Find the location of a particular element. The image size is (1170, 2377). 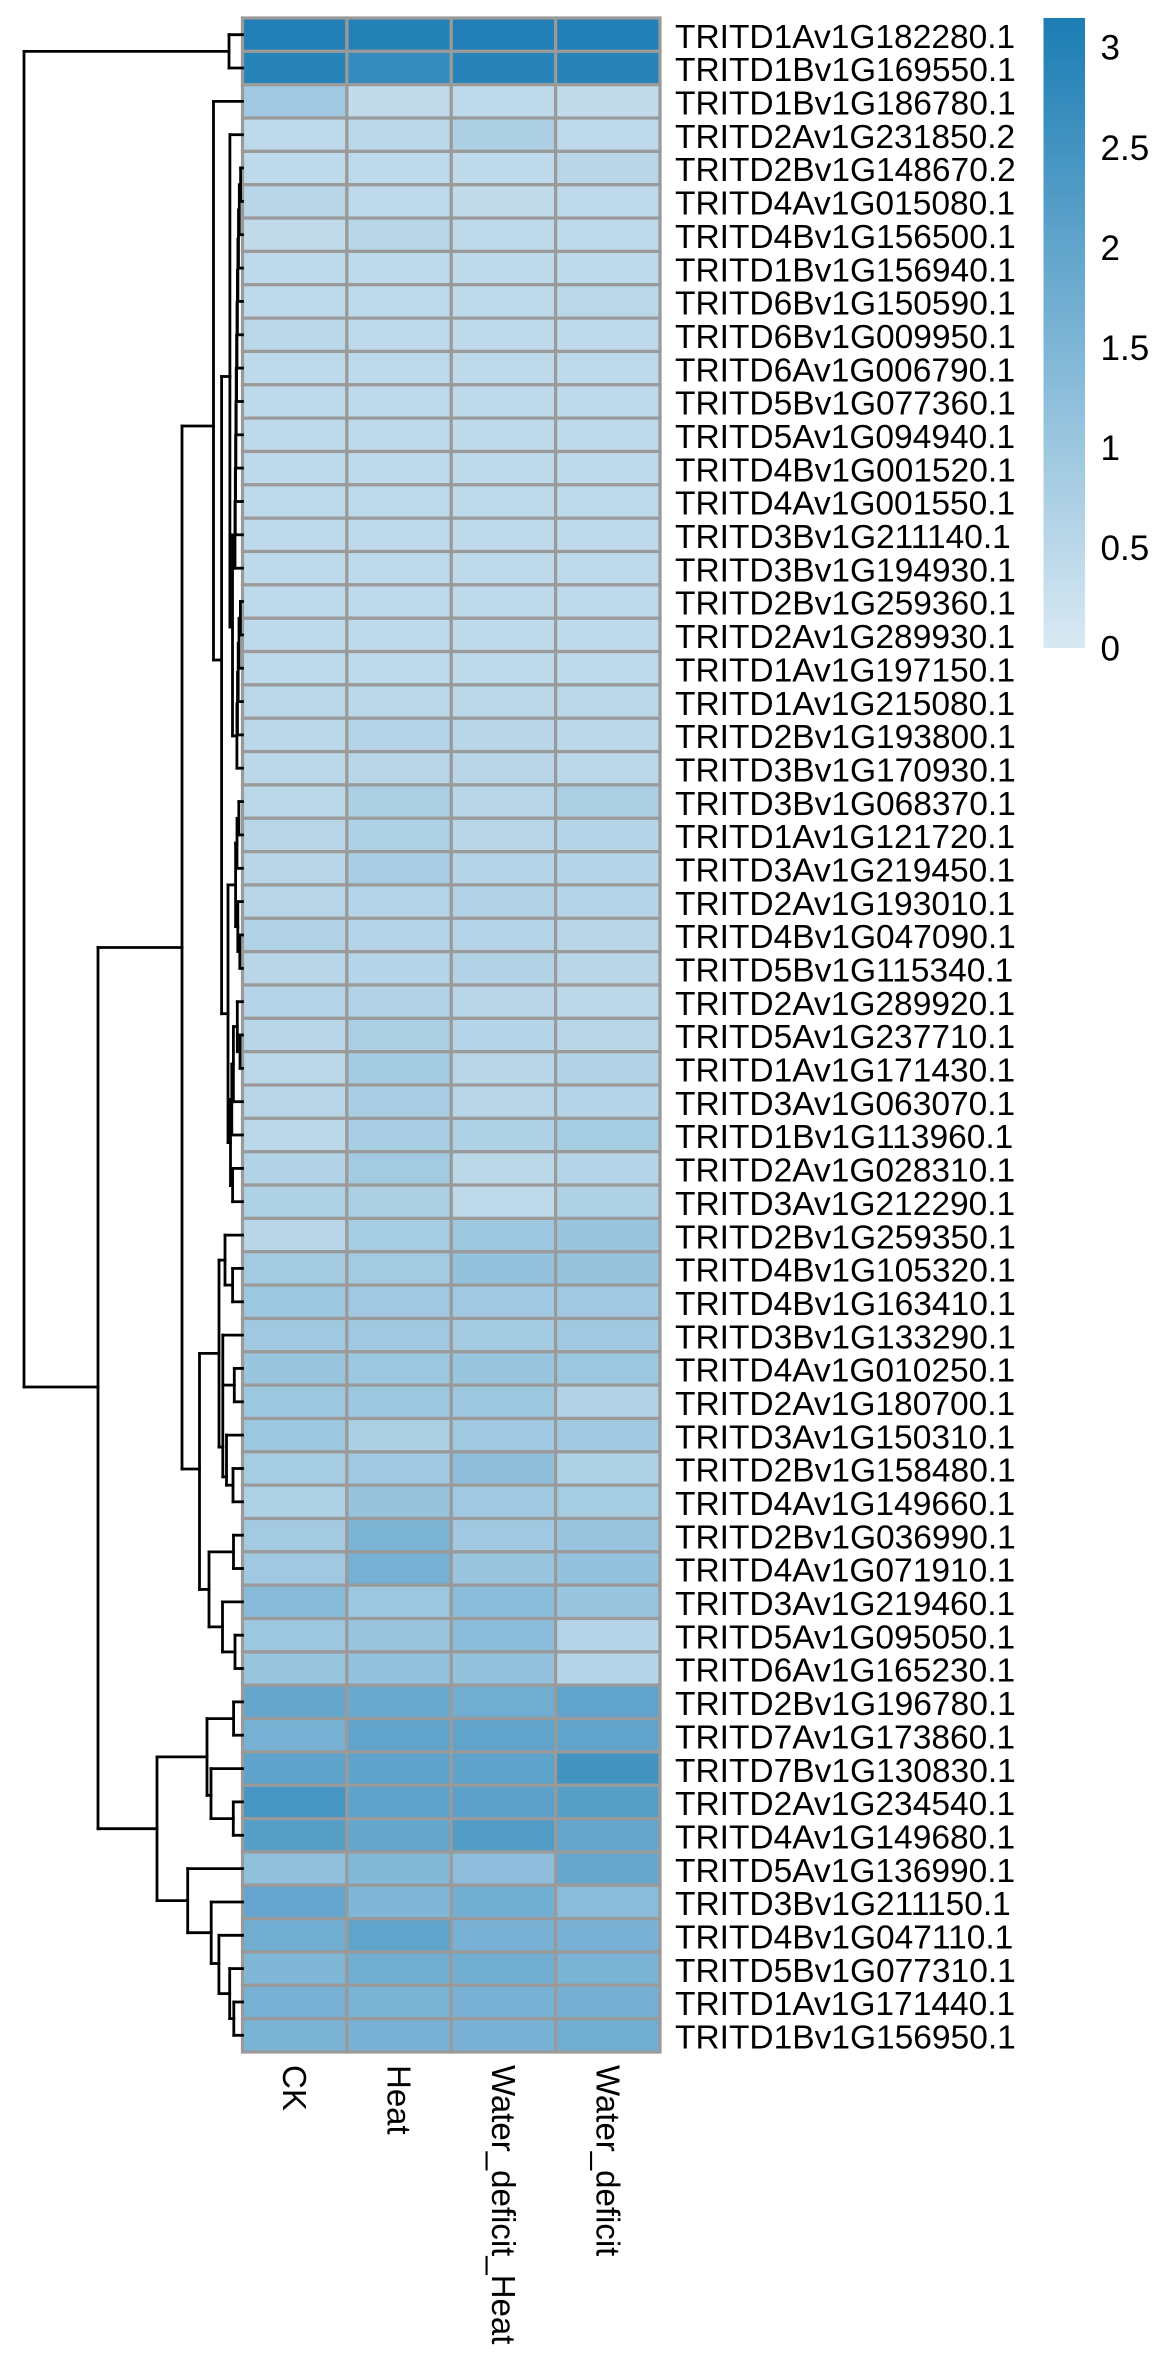

svg-text: TRITD6Bv1G150590.1 is located at coordinates (845, 304).